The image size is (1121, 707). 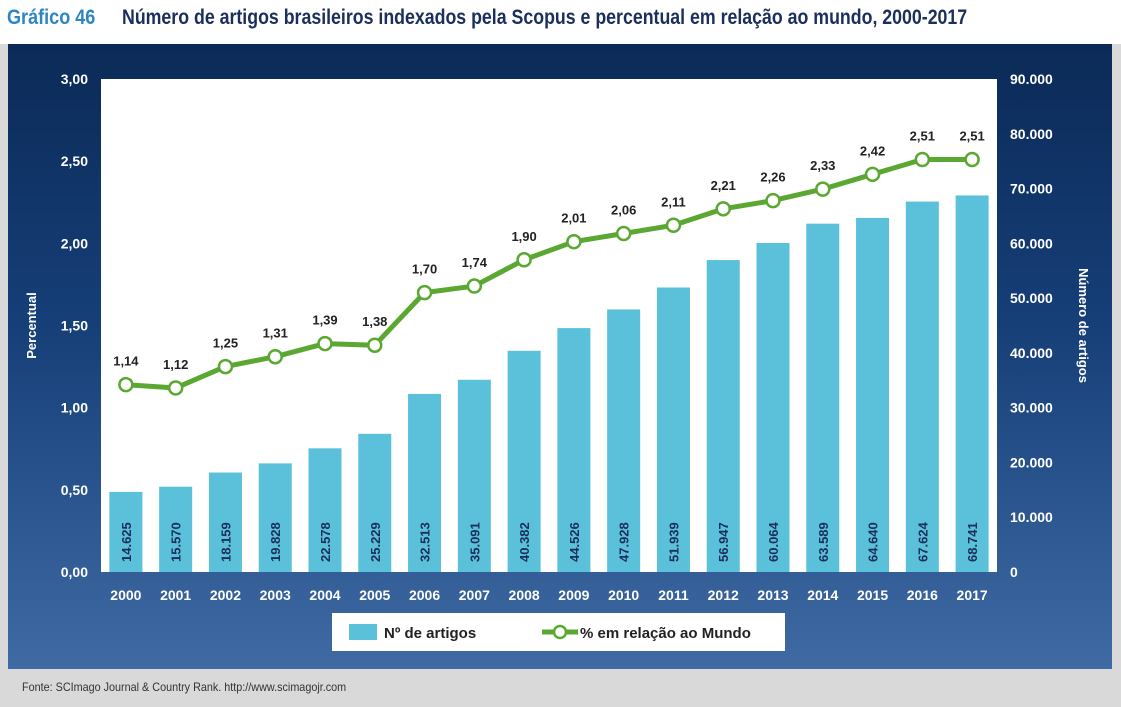 I want to click on line-value-label: 1,38, so click(x=374, y=321).